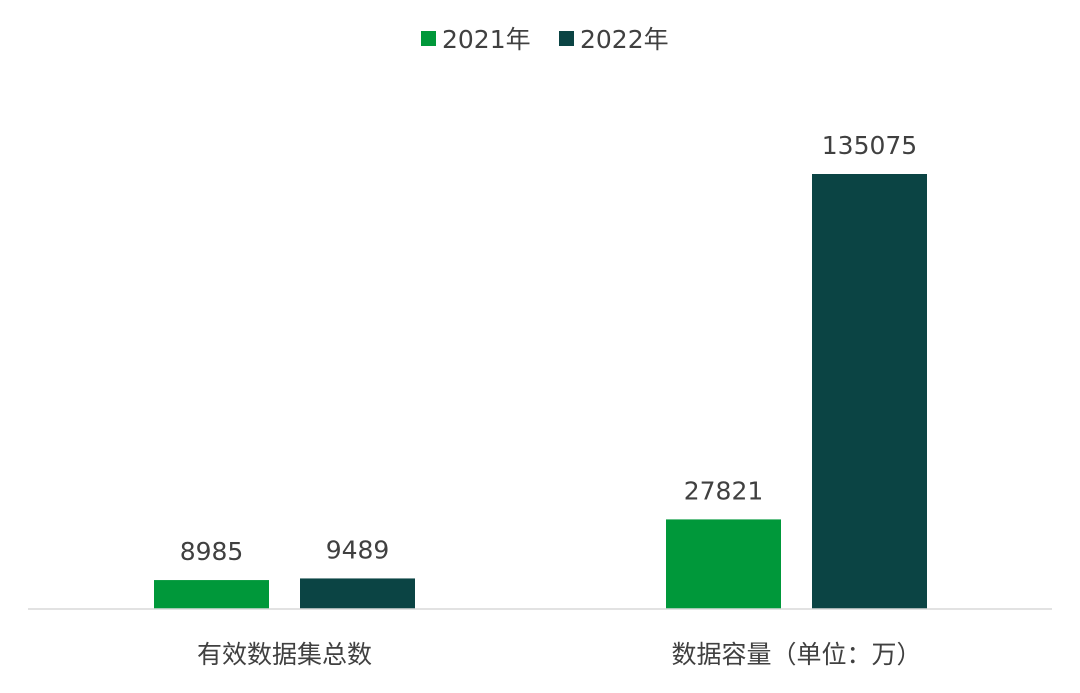  I want to click on value-label-1-1: 8985, so click(212, 551).